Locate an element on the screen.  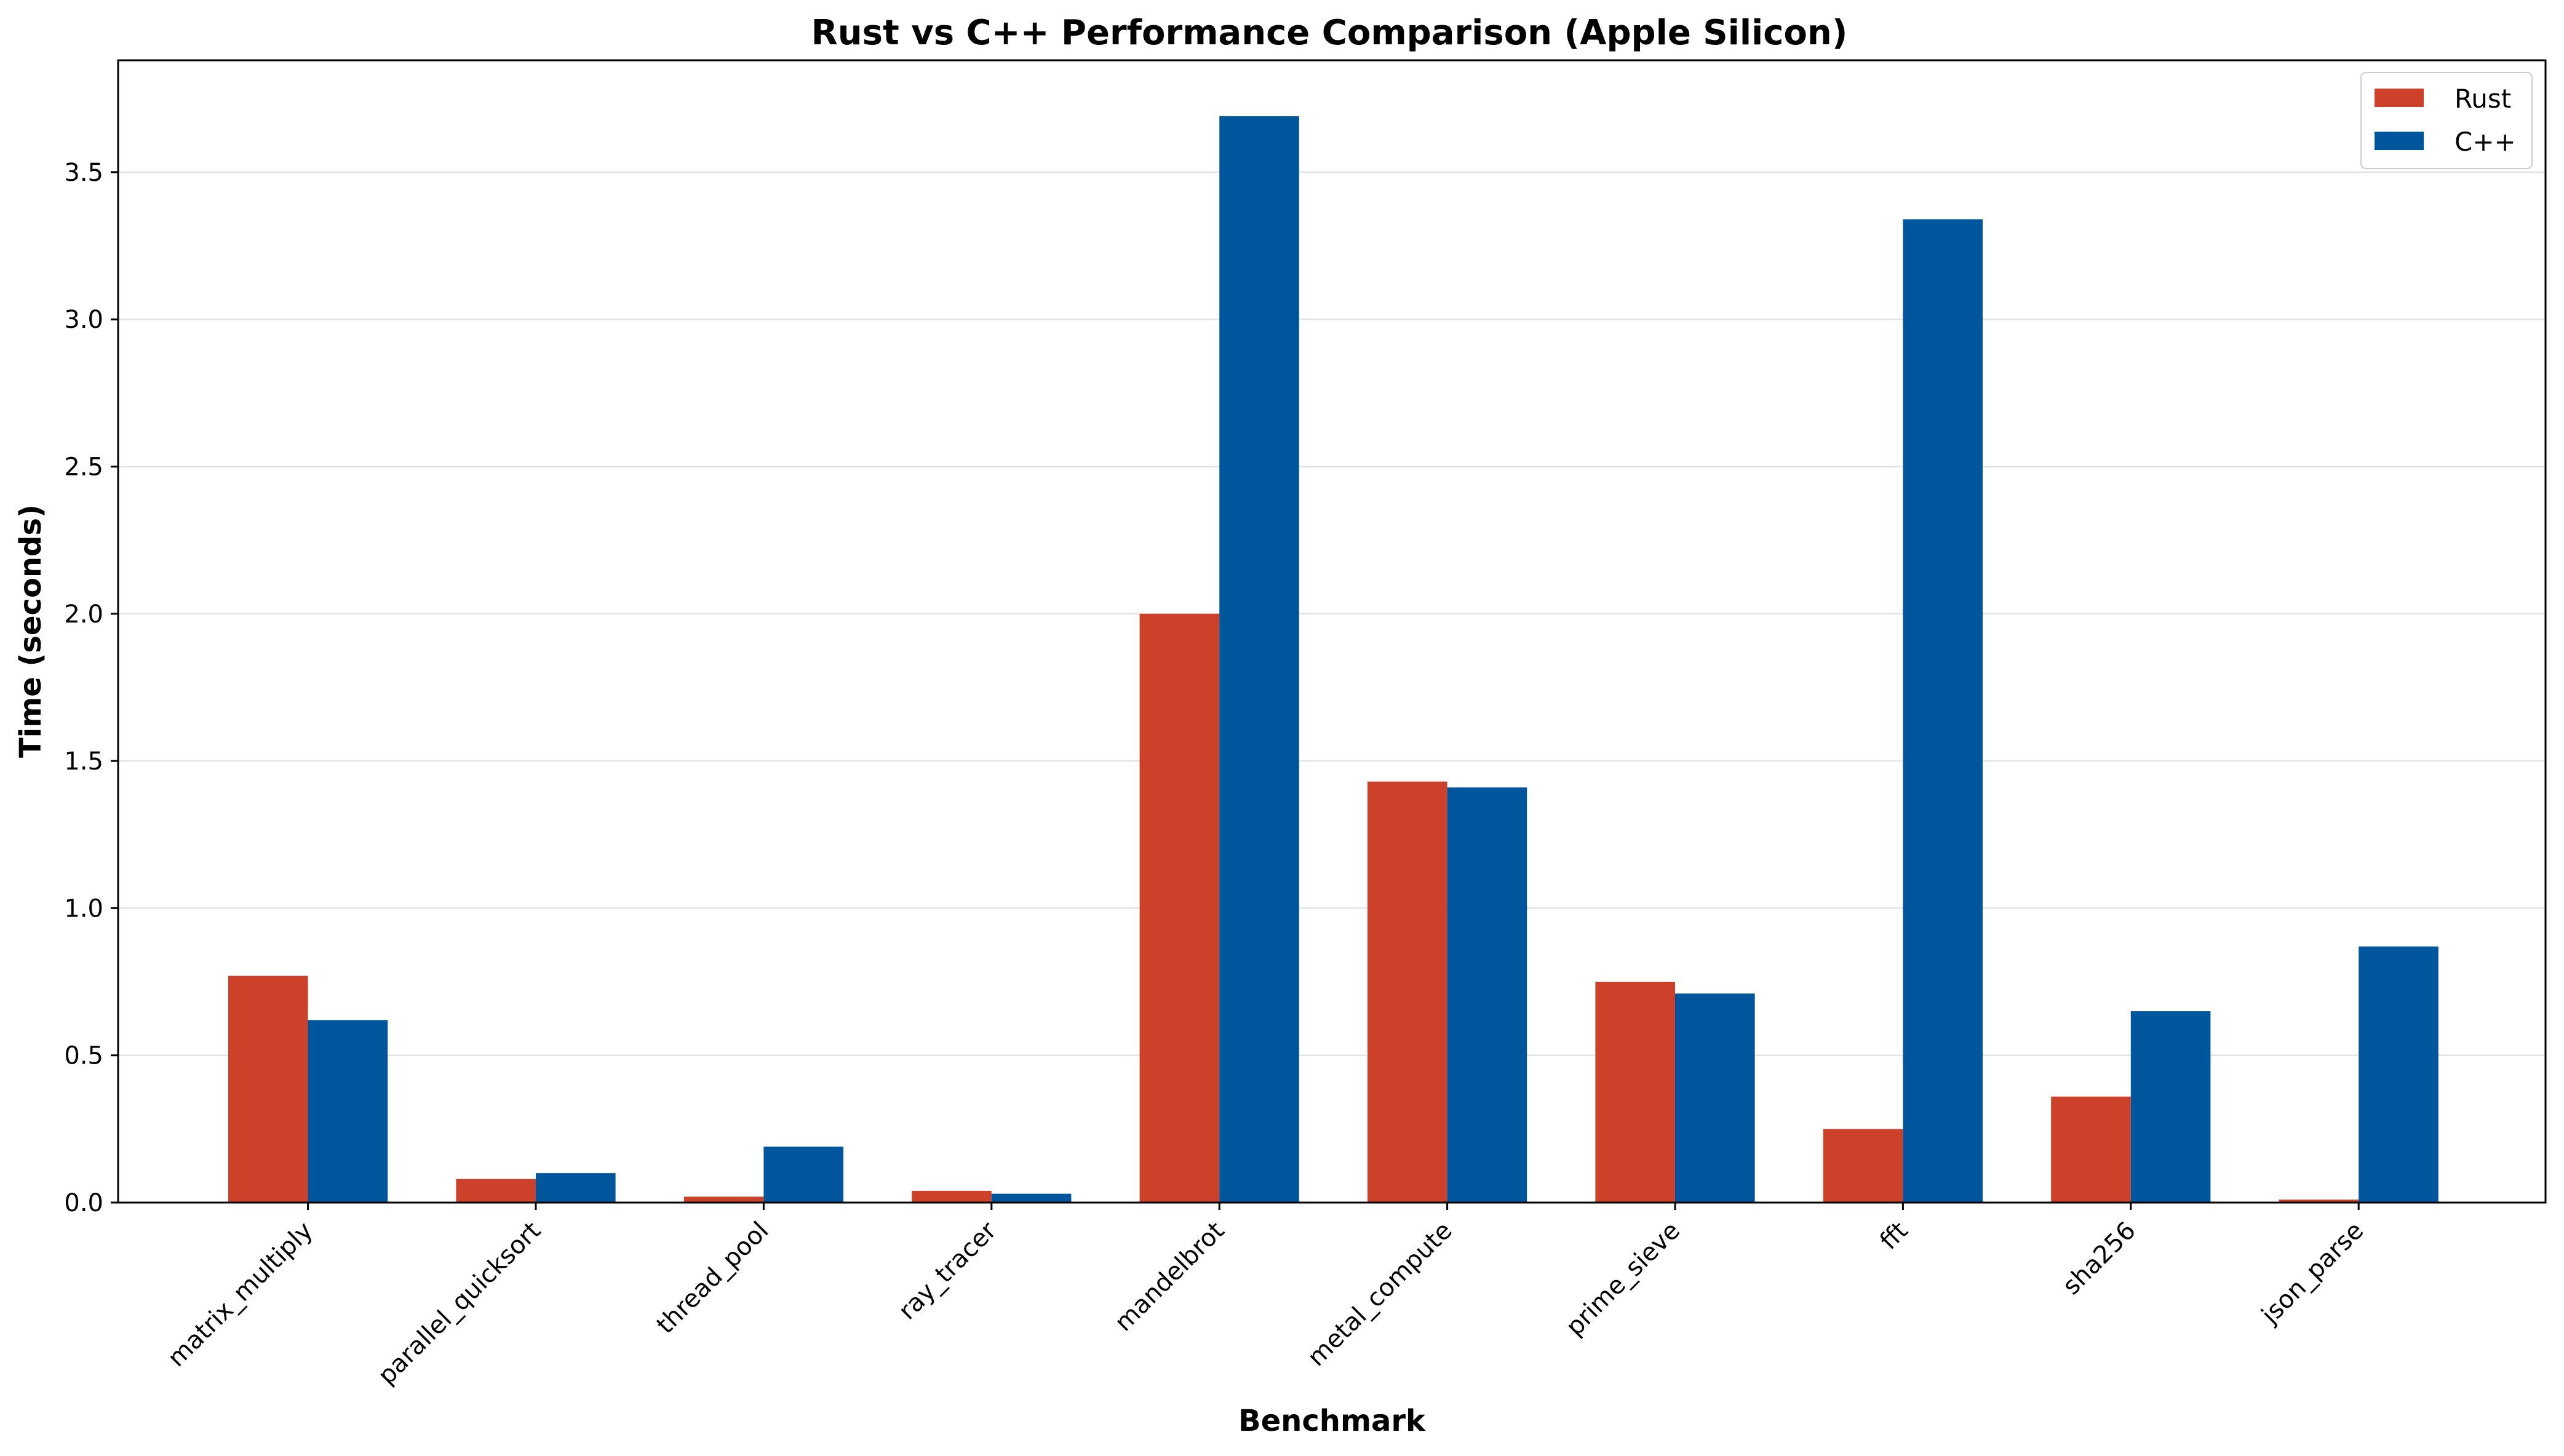
y-tick-label: 3.0 is located at coordinates (83, 320).